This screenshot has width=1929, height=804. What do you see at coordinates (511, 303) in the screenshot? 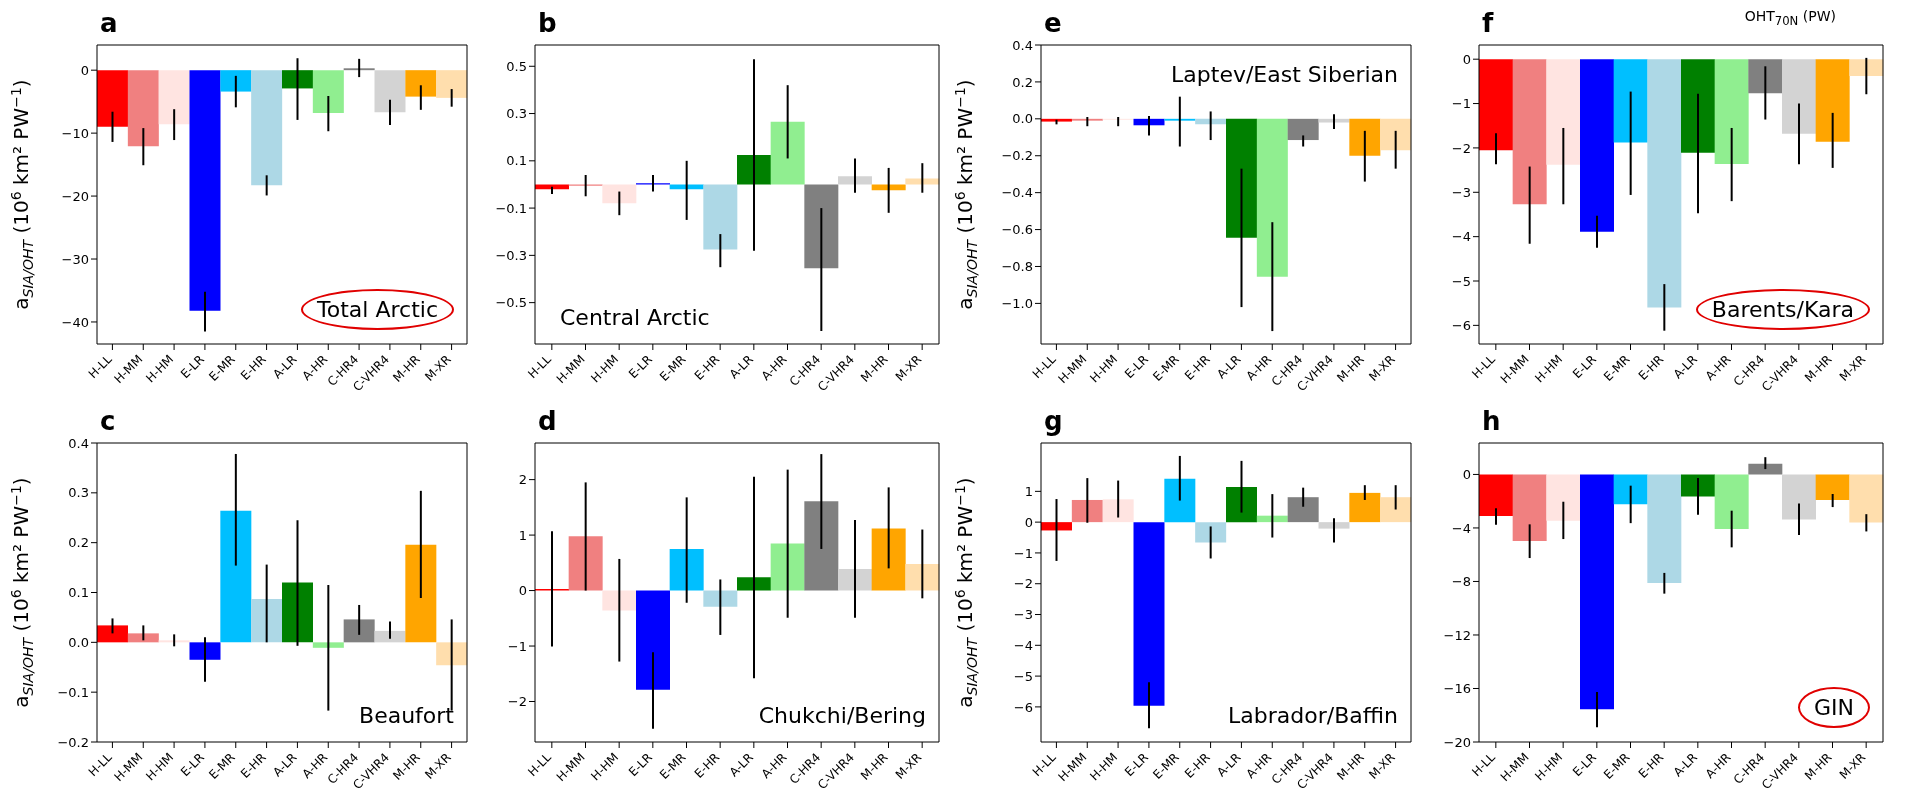
I see `y-tick-label: −0.5` at bounding box center [511, 303].